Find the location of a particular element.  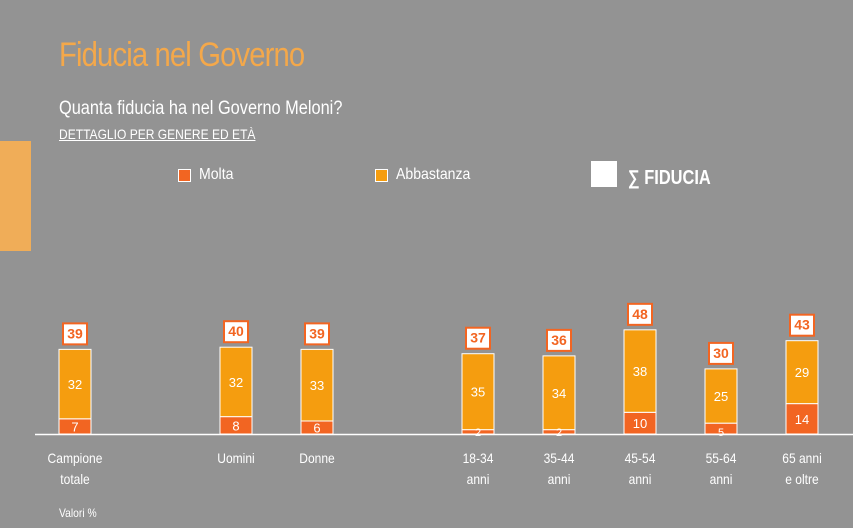

legend-swatch-molta is located at coordinates (184, 175).